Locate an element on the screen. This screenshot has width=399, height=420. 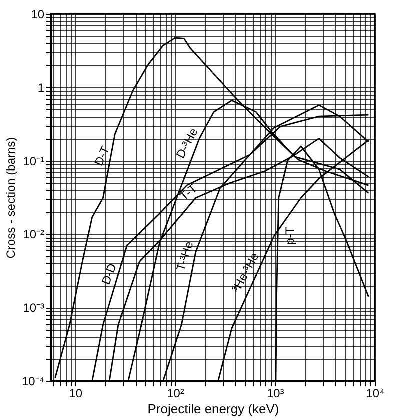
text: p-T is located at coordinates (290, 235).